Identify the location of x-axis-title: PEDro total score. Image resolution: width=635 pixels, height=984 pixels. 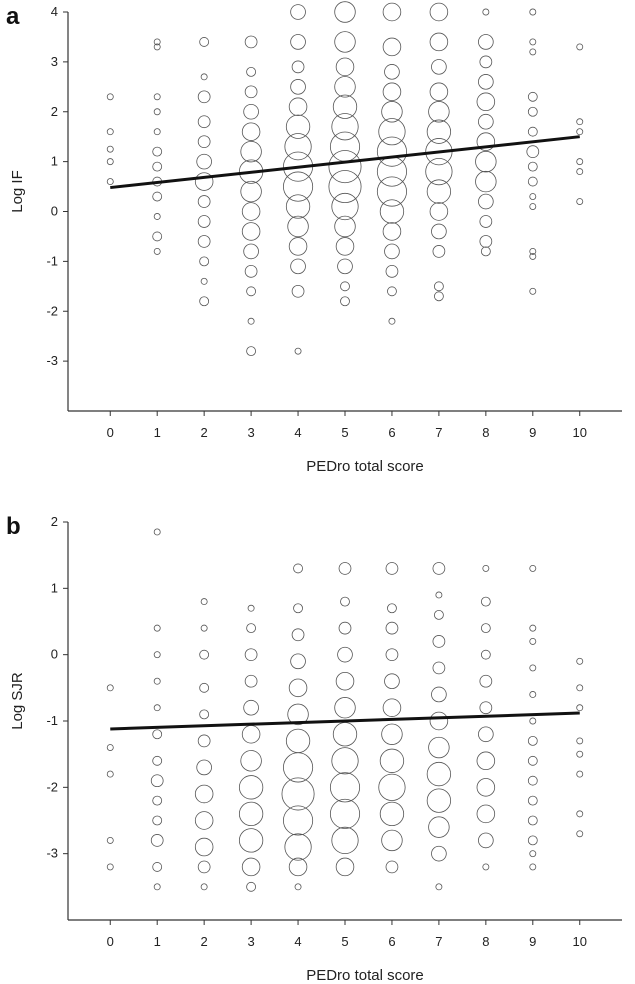
(365, 466).